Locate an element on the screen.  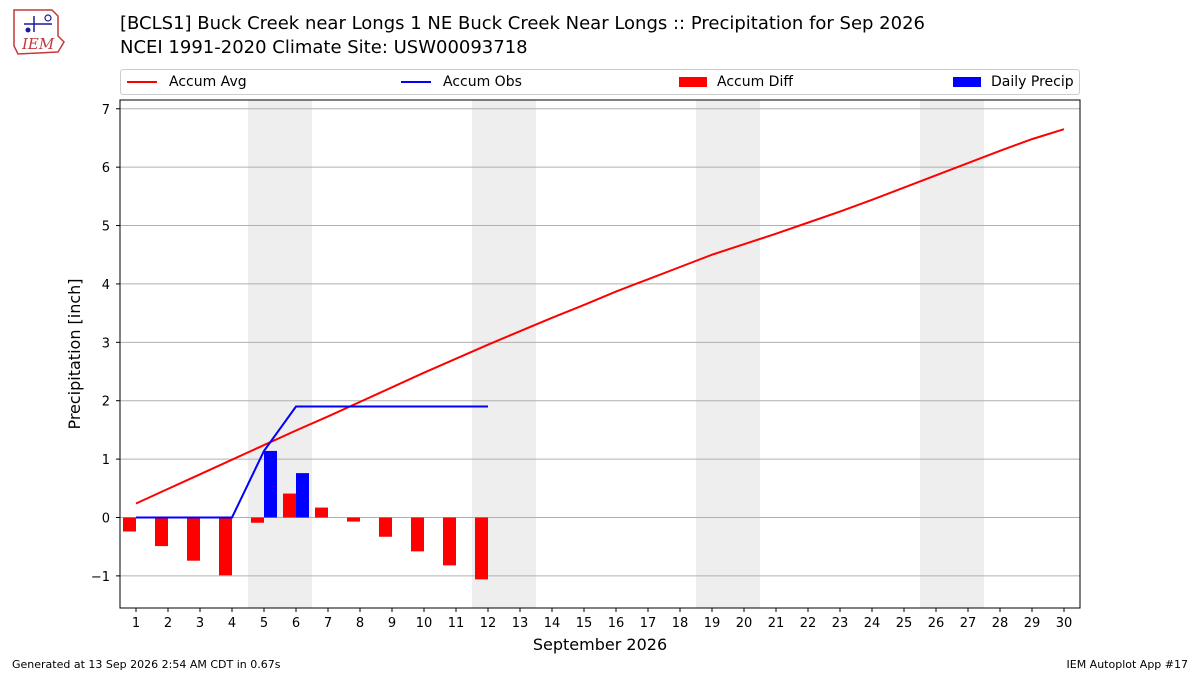
y-tick-label-7: 6 is located at coordinates (106, 168).